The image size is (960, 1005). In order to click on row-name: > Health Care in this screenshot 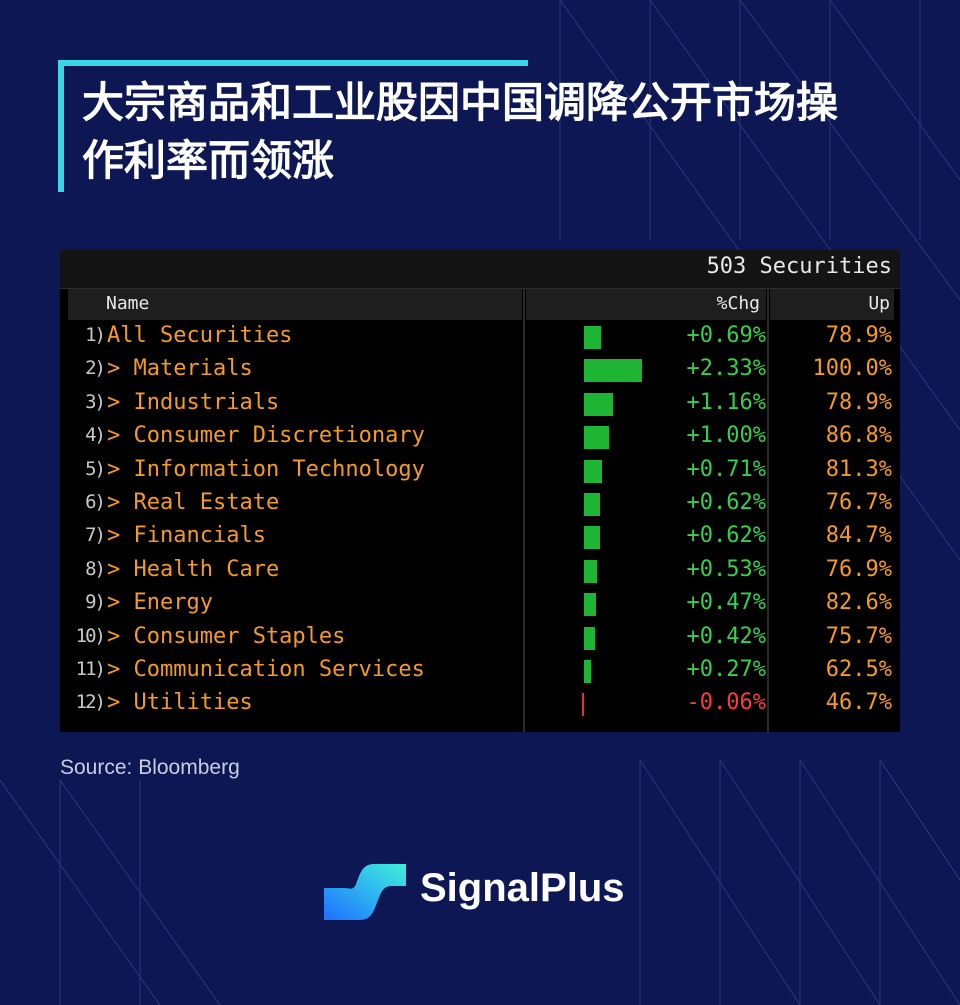, I will do `click(193, 569)`.